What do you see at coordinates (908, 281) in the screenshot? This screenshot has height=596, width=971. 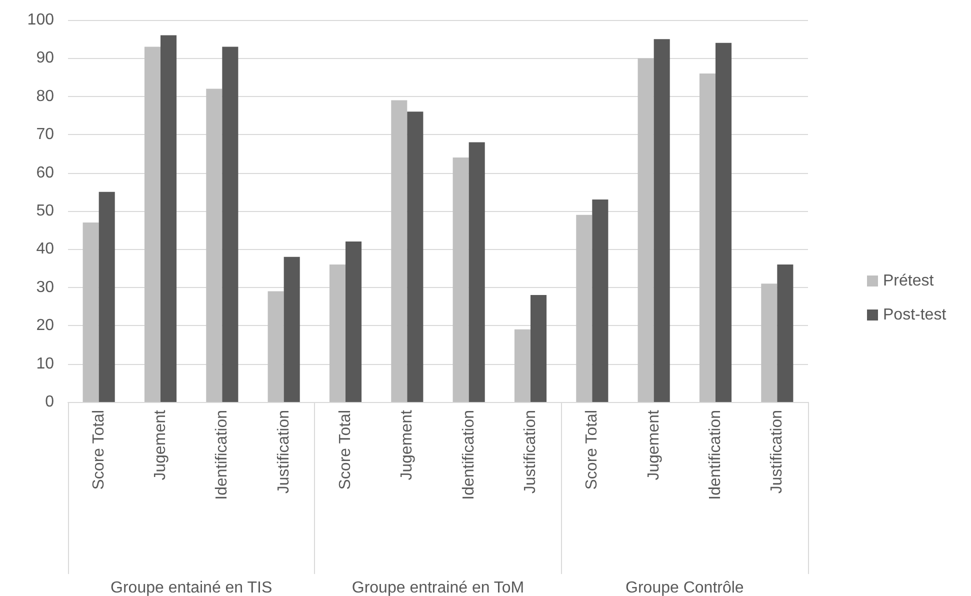 I see `legend-label: Prétest` at bounding box center [908, 281].